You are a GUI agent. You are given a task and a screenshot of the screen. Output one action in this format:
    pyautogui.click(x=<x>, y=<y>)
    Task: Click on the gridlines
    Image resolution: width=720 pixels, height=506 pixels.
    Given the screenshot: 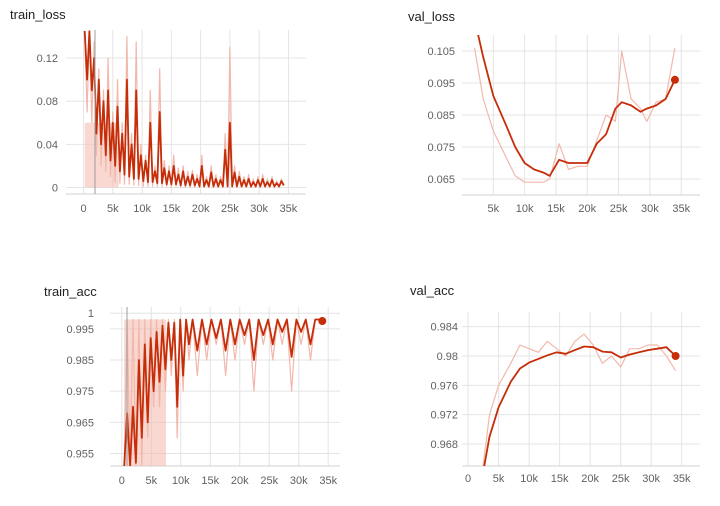 What is the action you would take?
    pyautogui.click(x=581, y=389)
    